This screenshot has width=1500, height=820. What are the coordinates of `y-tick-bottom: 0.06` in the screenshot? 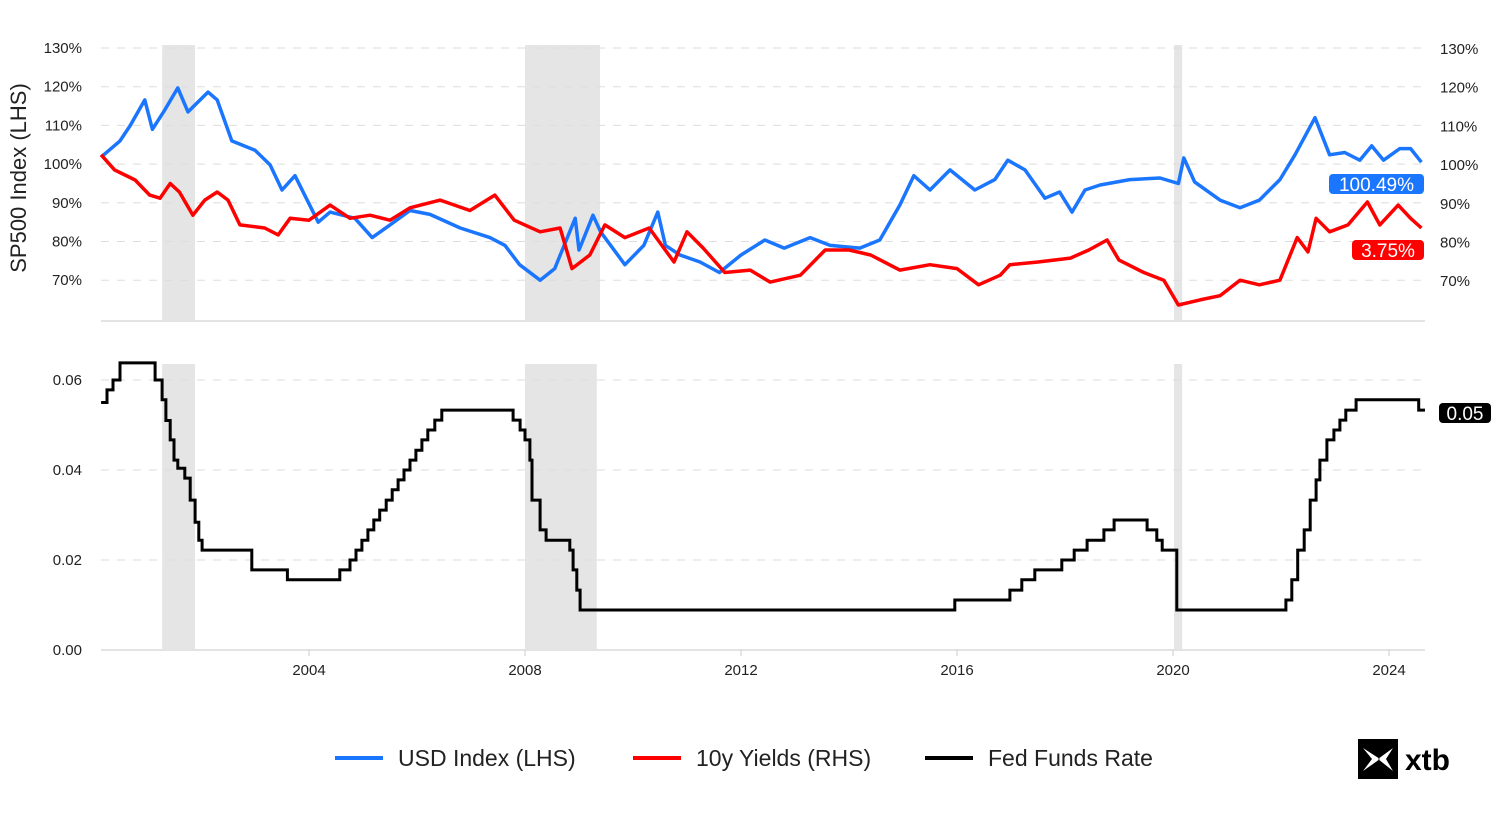 It's located at (67, 380).